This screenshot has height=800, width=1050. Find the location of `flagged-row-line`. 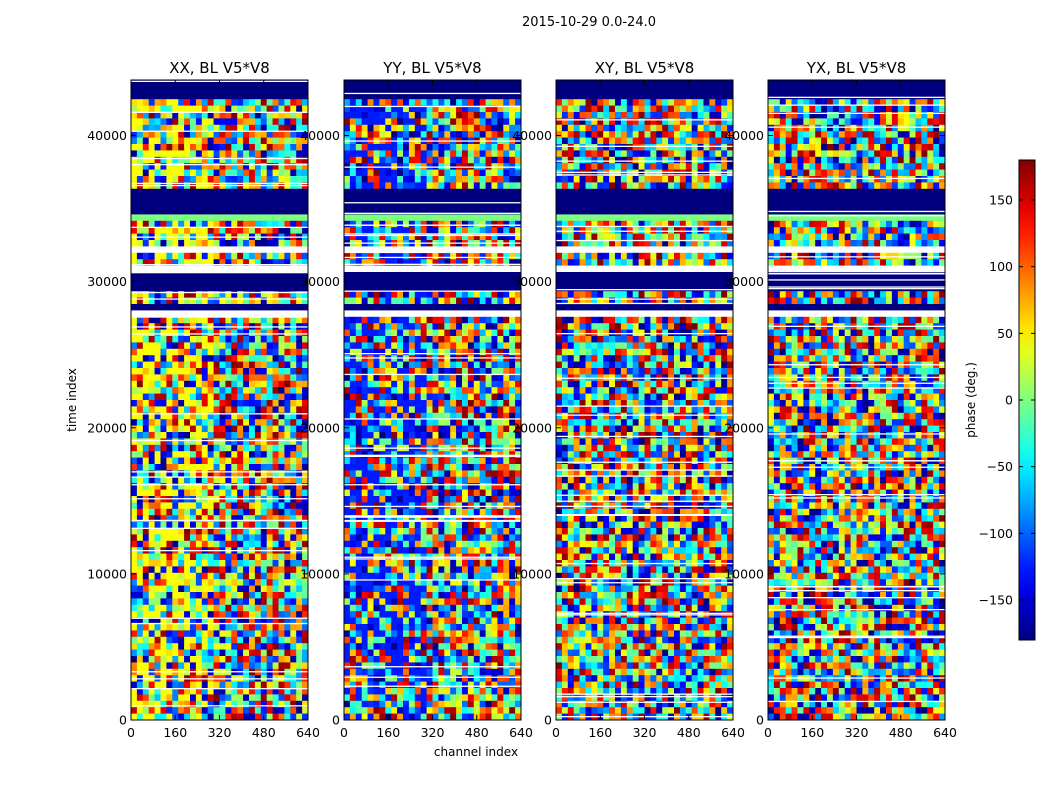

flagged-row-line is located at coordinates (219, 112).